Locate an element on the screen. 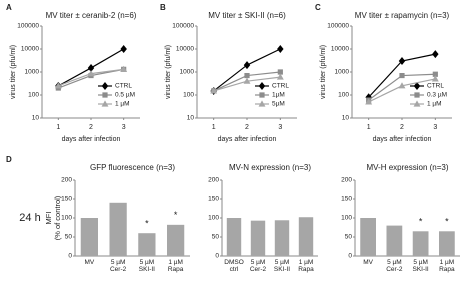 The width and height of the screenshot is (474, 299). chart-title: MV-H expression (n=3) is located at coordinates (407, 167).